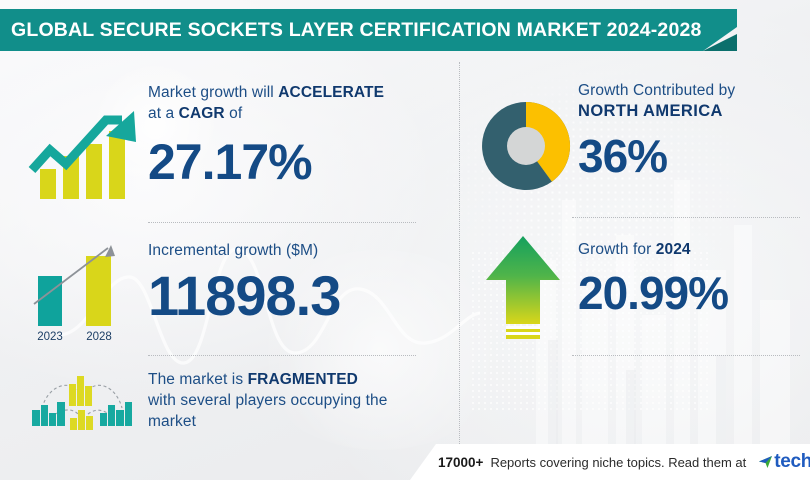  I want to click on cagr-line1-emphasis: ACCELERATE, so click(331, 92).